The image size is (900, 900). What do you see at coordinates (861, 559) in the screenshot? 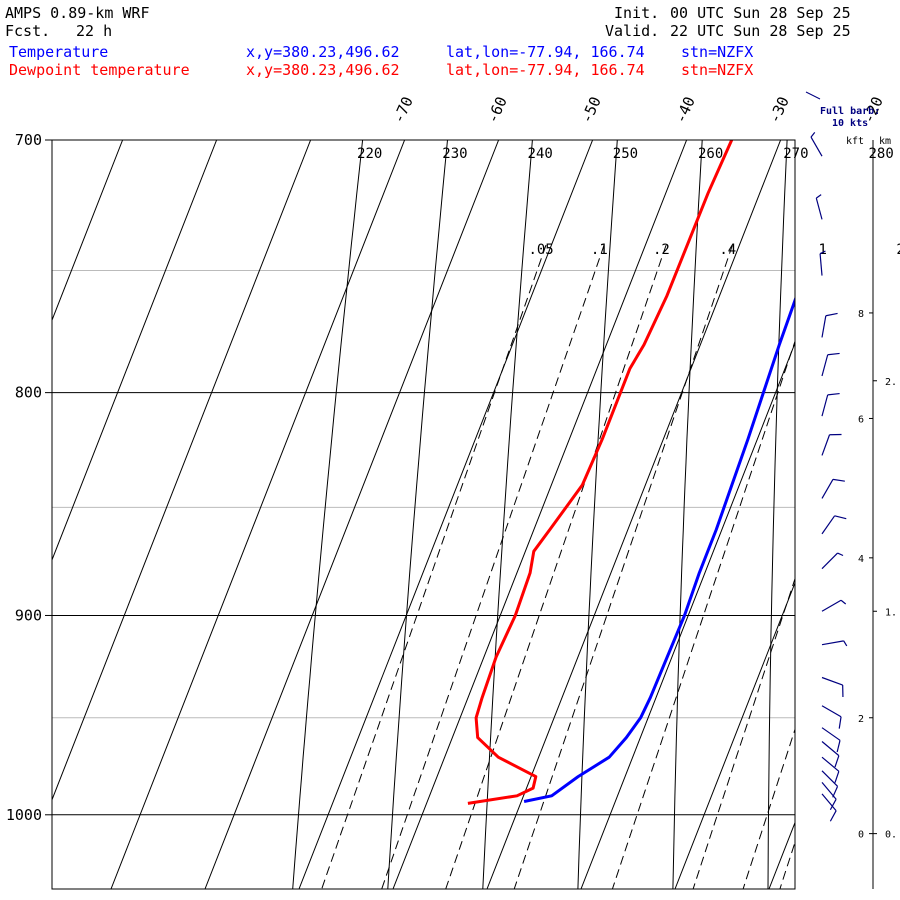
I see `kft-tick-label: 4` at bounding box center [861, 559].